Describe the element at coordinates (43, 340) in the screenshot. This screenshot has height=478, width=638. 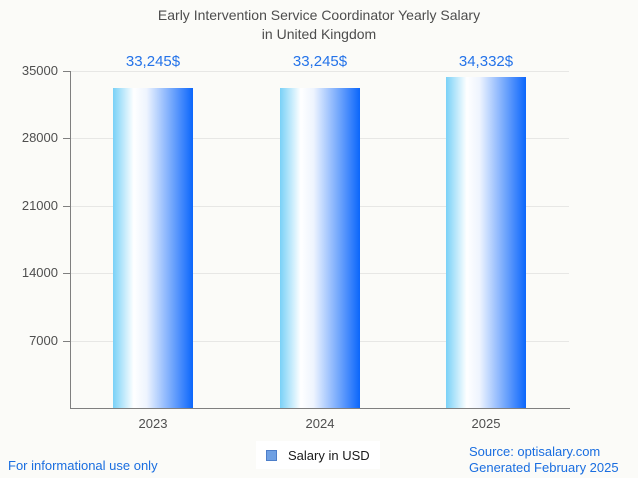
I see `y-axis-tick-label: 7000` at that location.